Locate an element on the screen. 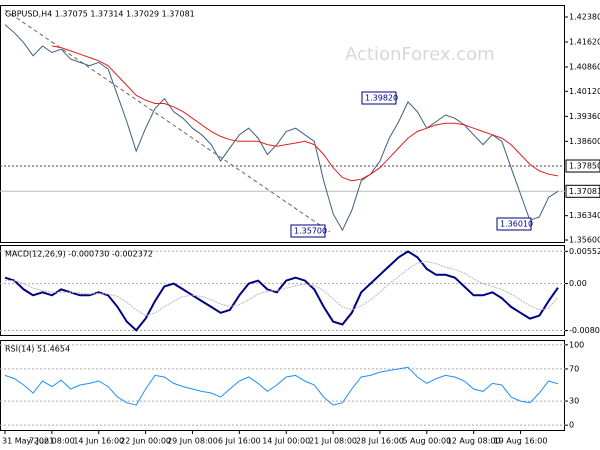 The width and height of the screenshot is (600, 450). x-tick-label: 19 Aug 16:00 is located at coordinates (521, 441).